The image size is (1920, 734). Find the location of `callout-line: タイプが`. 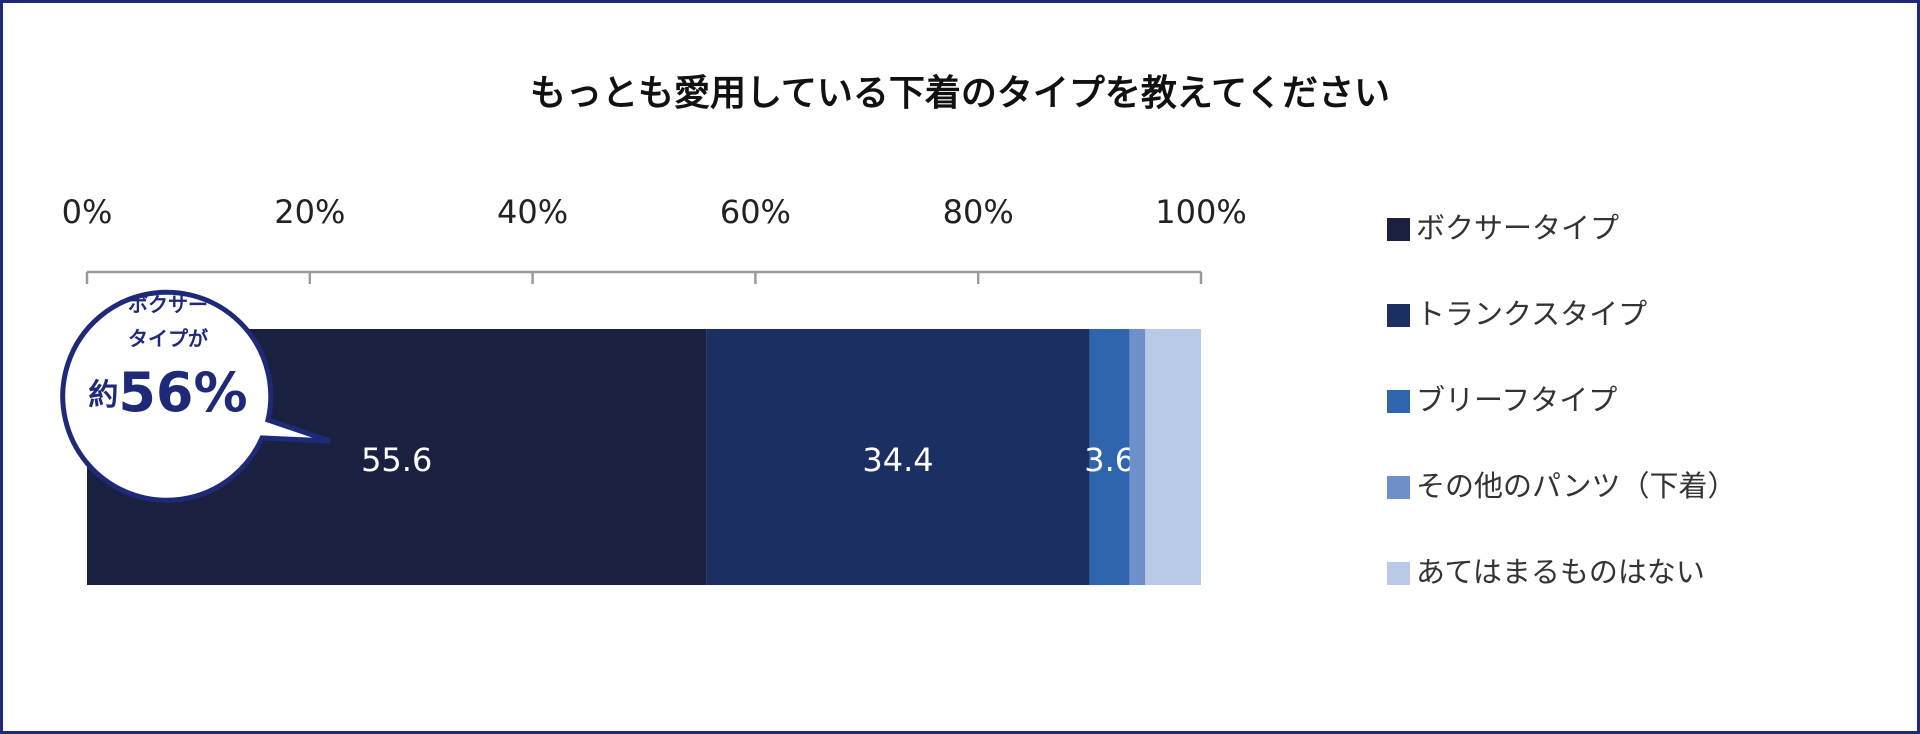

callout-line: タイプが is located at coordinates (168, 339).